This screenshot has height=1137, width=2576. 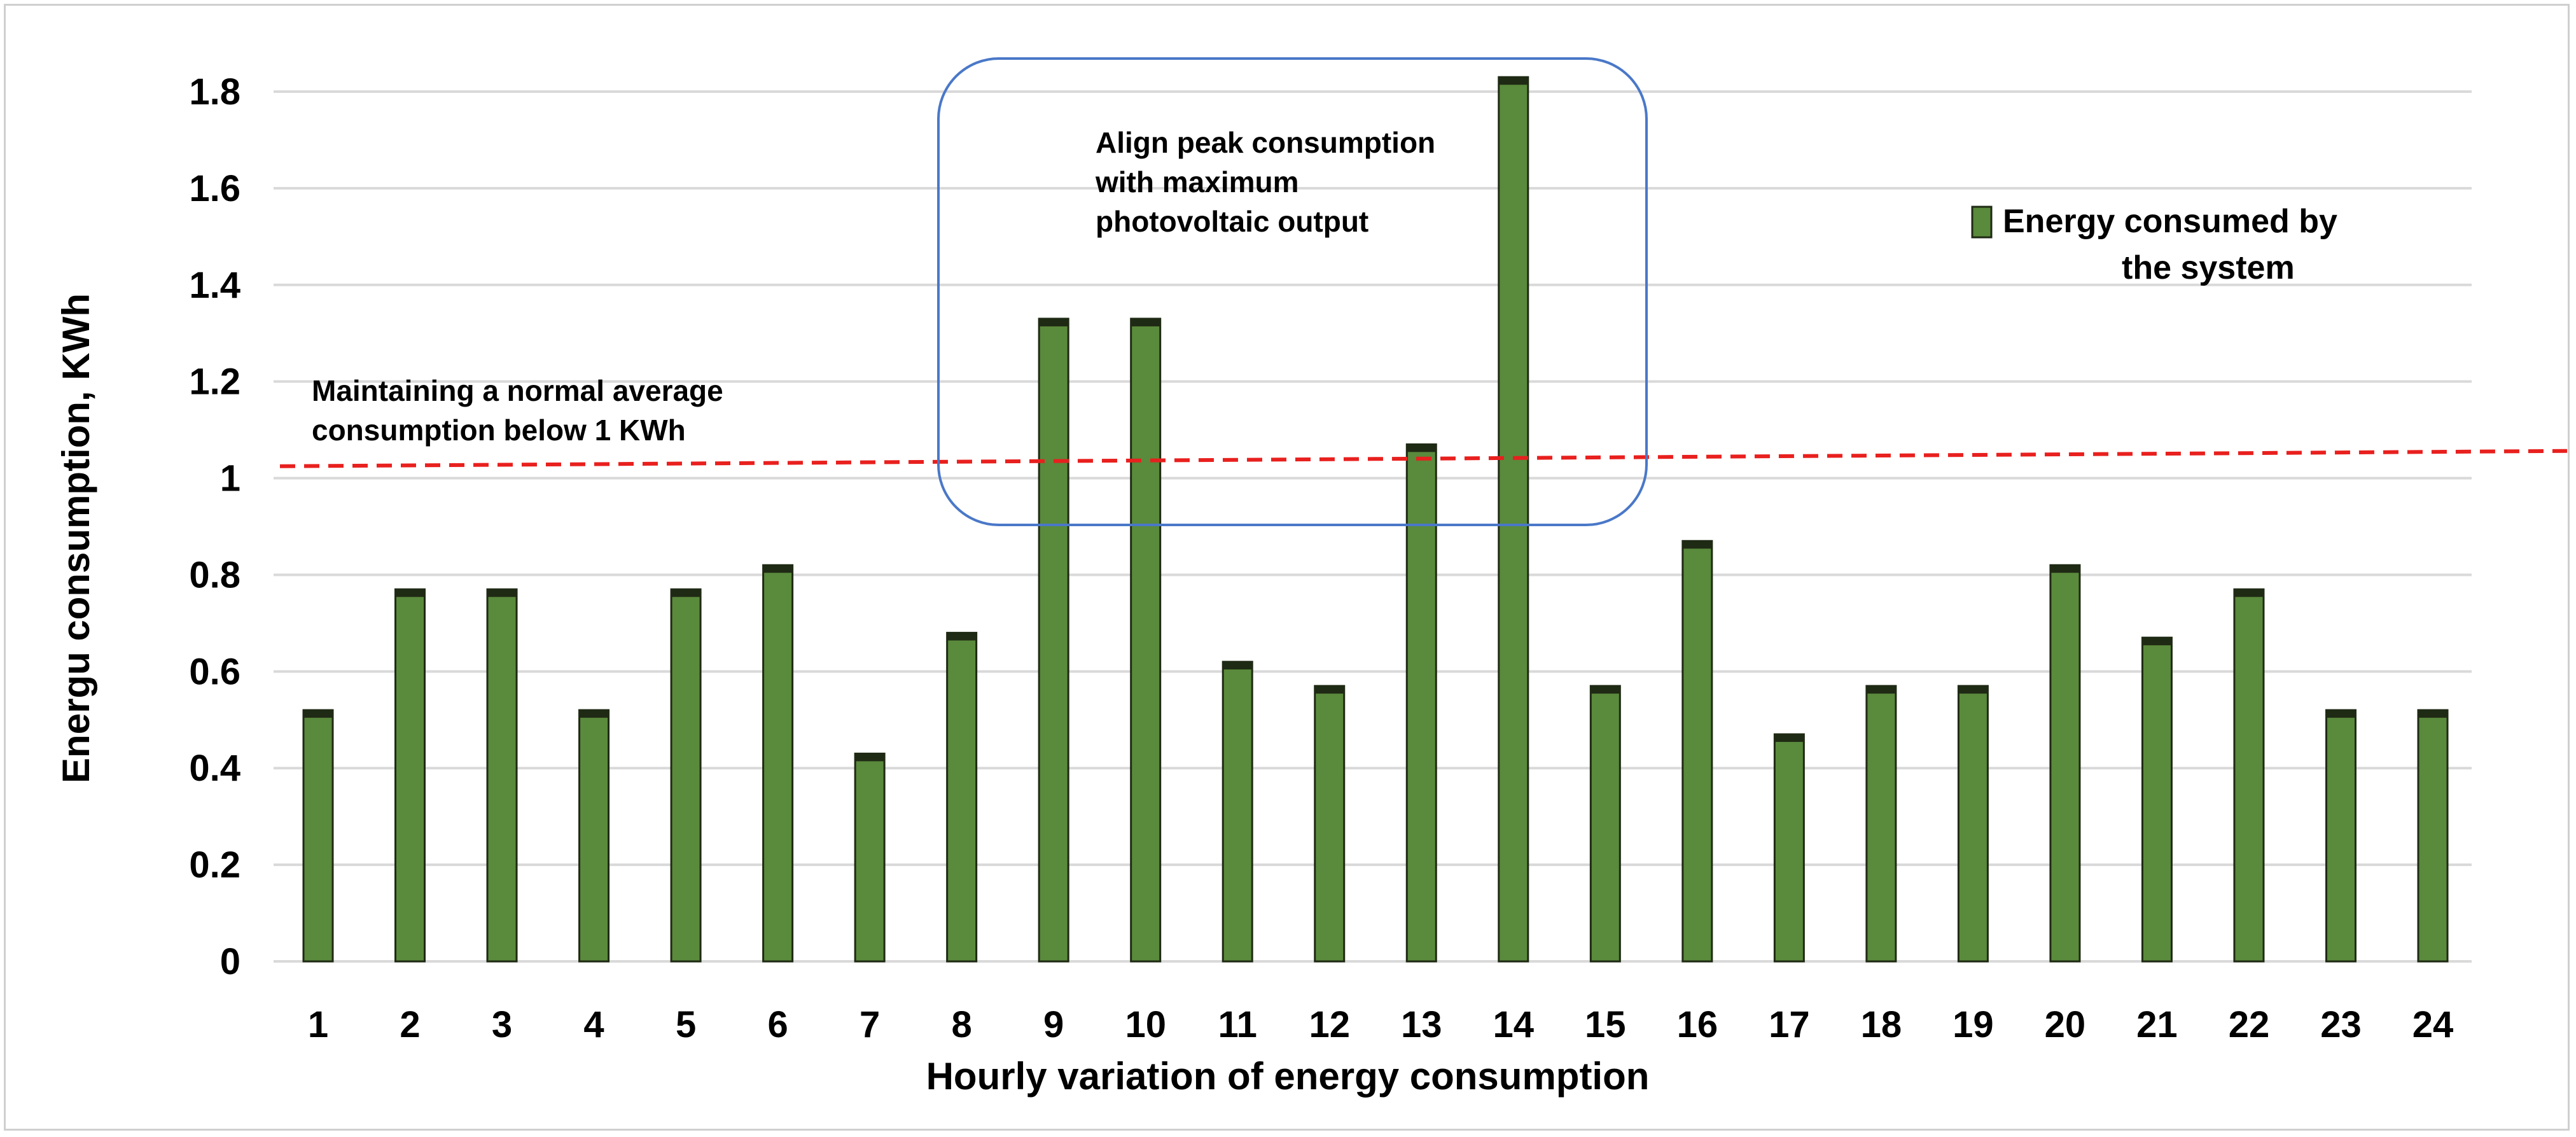 I want to click on x-tick-label: 20, so click(x=2065, y=1024).